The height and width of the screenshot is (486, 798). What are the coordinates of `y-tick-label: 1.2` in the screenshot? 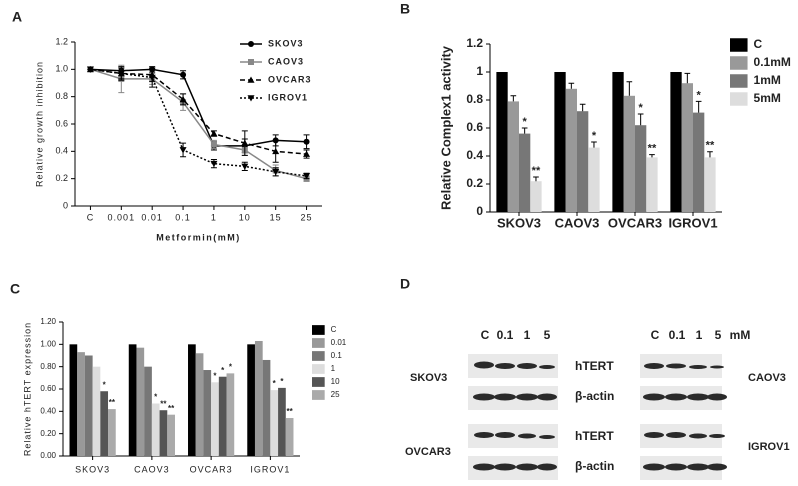 It's located at (474, 43).